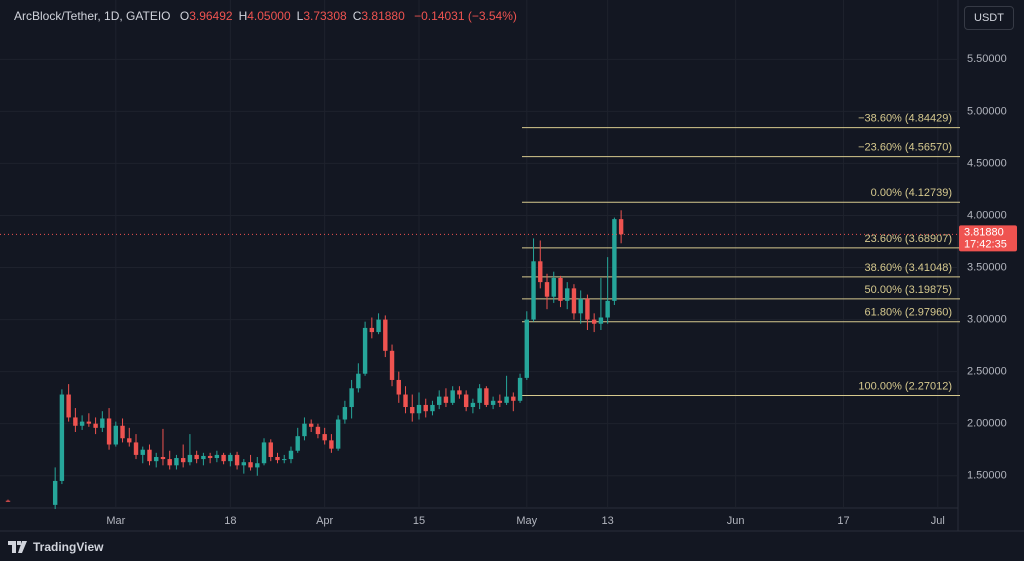  Describe the element at coordinates (843, 521) in the screenshot. I see `x-tick-label: 17` at that location.